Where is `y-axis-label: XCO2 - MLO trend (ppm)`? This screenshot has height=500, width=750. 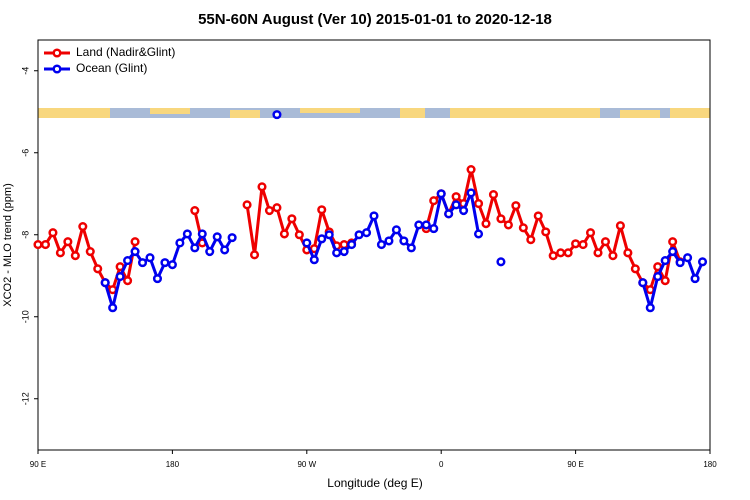
y-axis-label: XCO2 - MLO trend (ppm) is located at coordinates (8, 244).